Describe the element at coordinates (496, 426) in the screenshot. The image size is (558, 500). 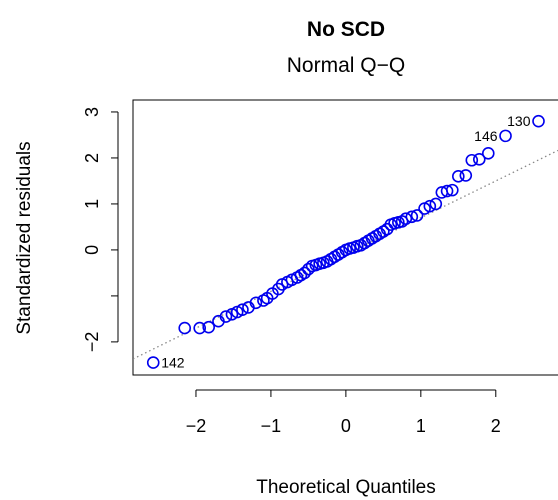
I see `x-tick-label: 2` at that location.